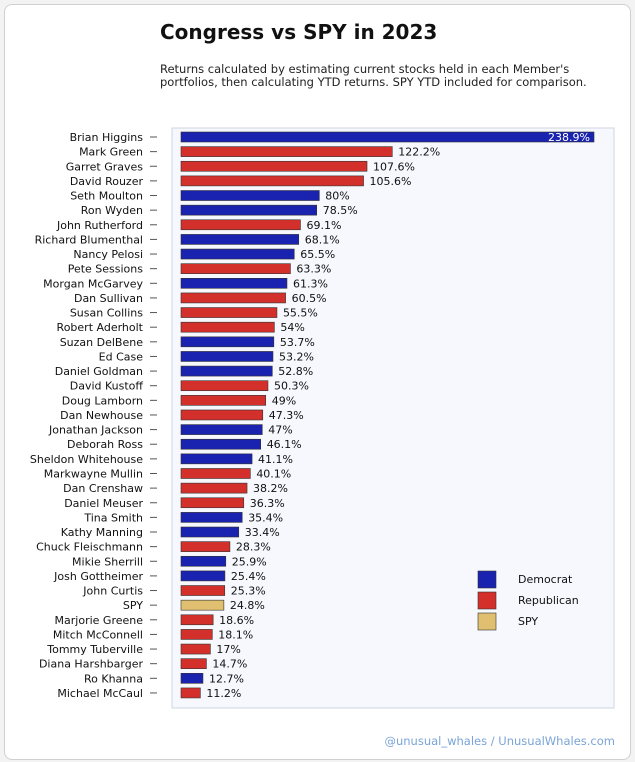  What do you see at coordinates (112, 591) in the screenshot?
I see `y-label: John Curtis` at bounding box center [112, 591].